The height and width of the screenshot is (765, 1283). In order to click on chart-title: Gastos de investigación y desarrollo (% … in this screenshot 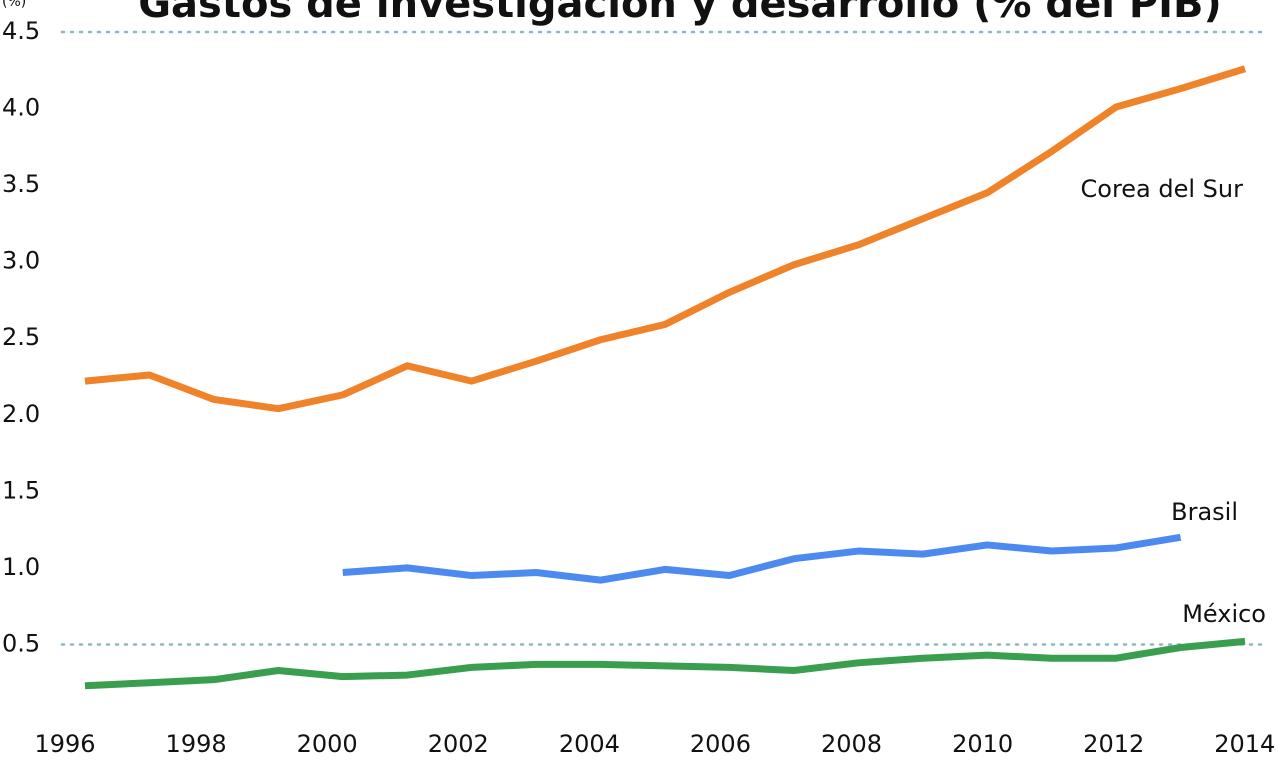, I will do `click(680, 13)`.